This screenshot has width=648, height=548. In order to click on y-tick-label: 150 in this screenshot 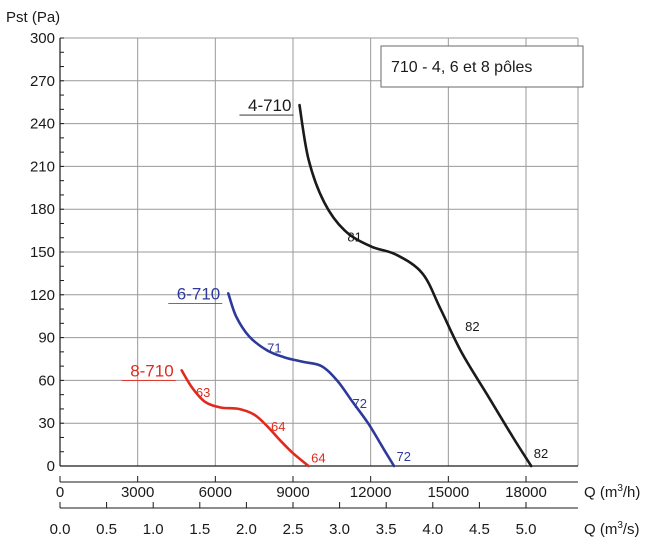, I will do `click(42, 252)`.